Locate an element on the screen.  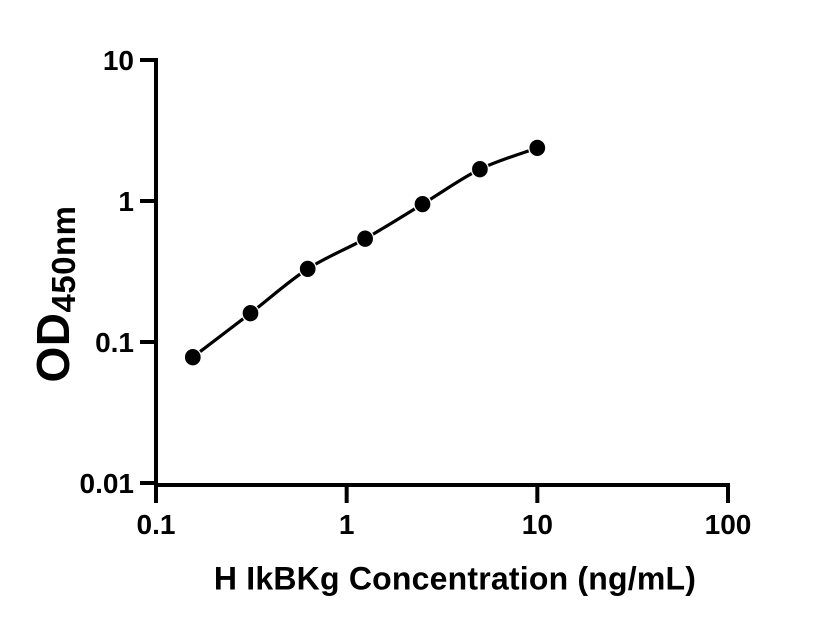
y-tick-label: 0.1 is located at coordinates (114, 342).